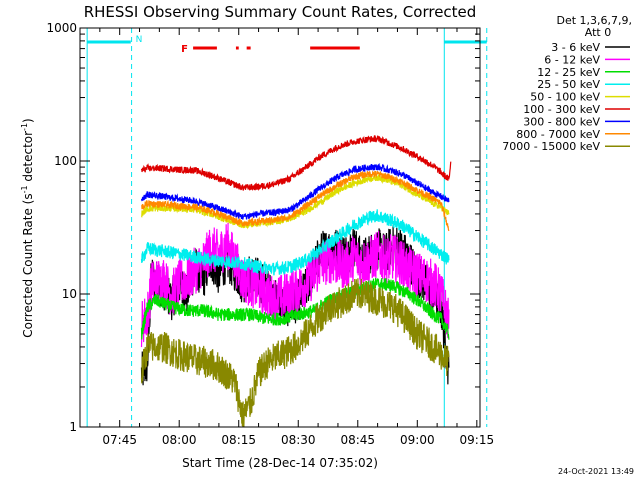  I want to click on y-tick-label: 10, so click(69, 294).